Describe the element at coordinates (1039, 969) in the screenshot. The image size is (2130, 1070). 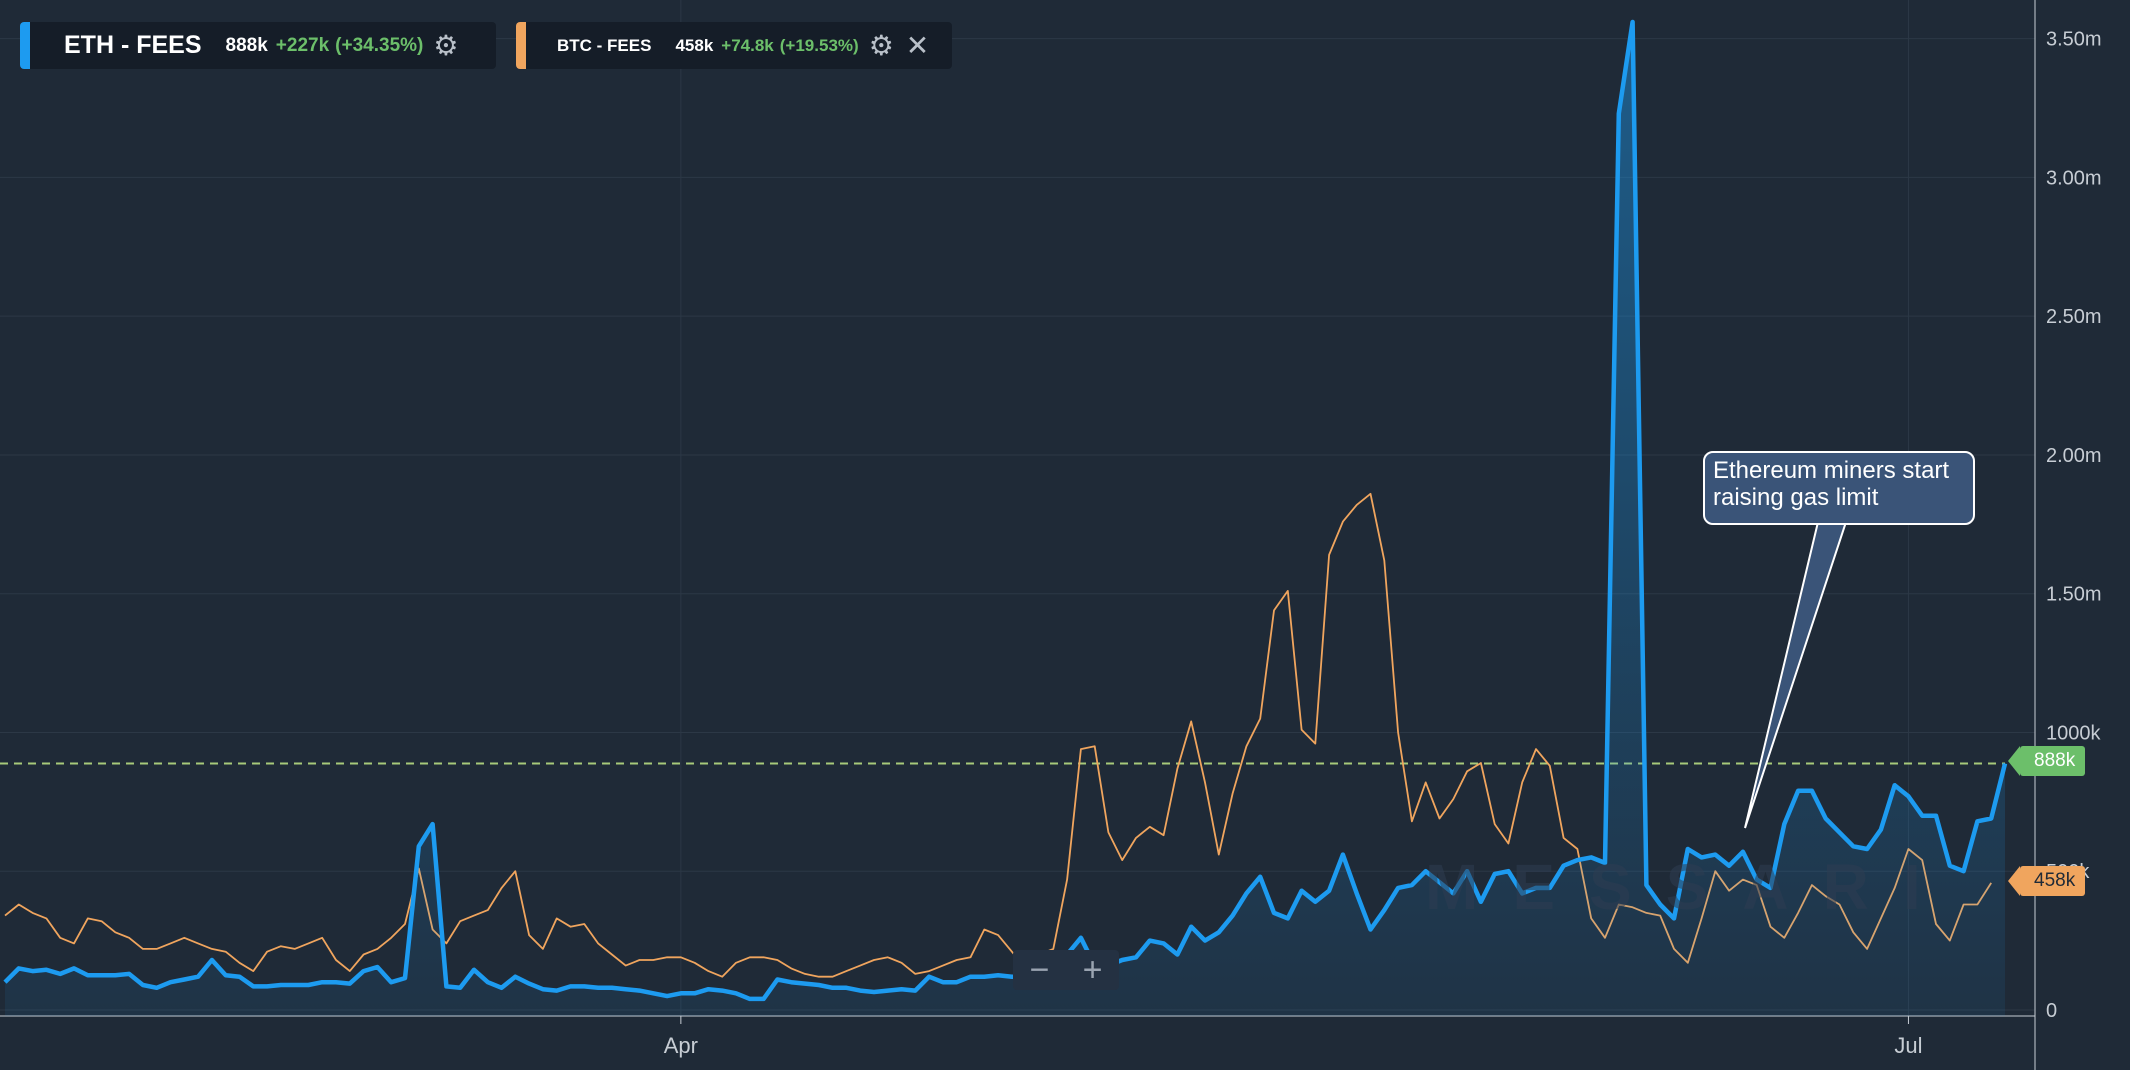
I see `zoom-out-button: −` at that location.